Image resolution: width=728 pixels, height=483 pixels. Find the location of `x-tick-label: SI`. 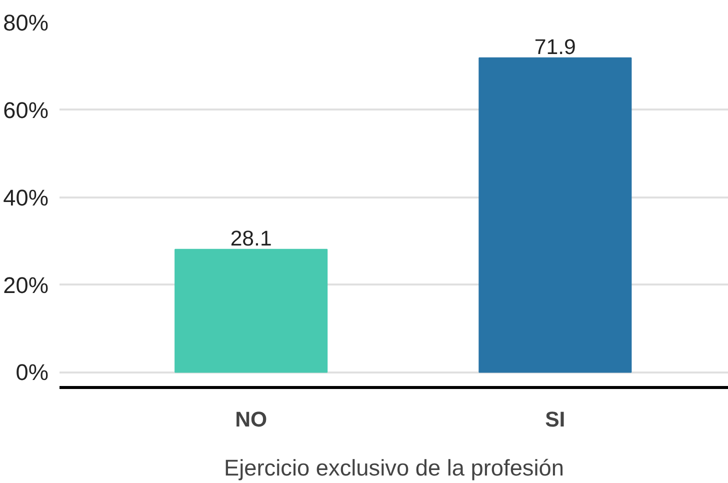

x-tick-label: SI is located at coordinates (555, 420).